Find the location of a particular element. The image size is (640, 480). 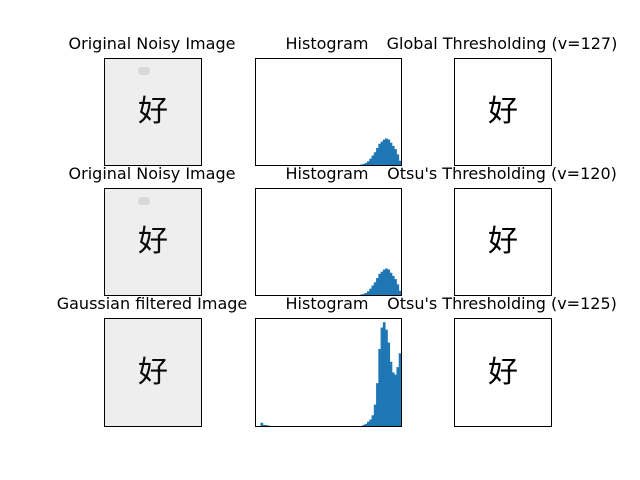

title-otsu-thresholding: Otsu's Thresholding (v=120) is located at coordinates (502, 173).